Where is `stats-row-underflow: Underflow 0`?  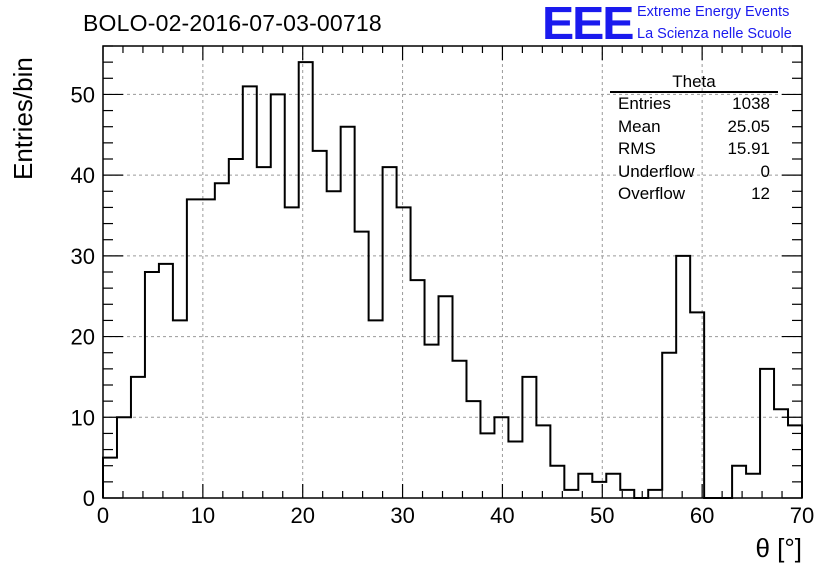
stats-row-underflow: Underflow 0 is located at coordinates (694, 172).